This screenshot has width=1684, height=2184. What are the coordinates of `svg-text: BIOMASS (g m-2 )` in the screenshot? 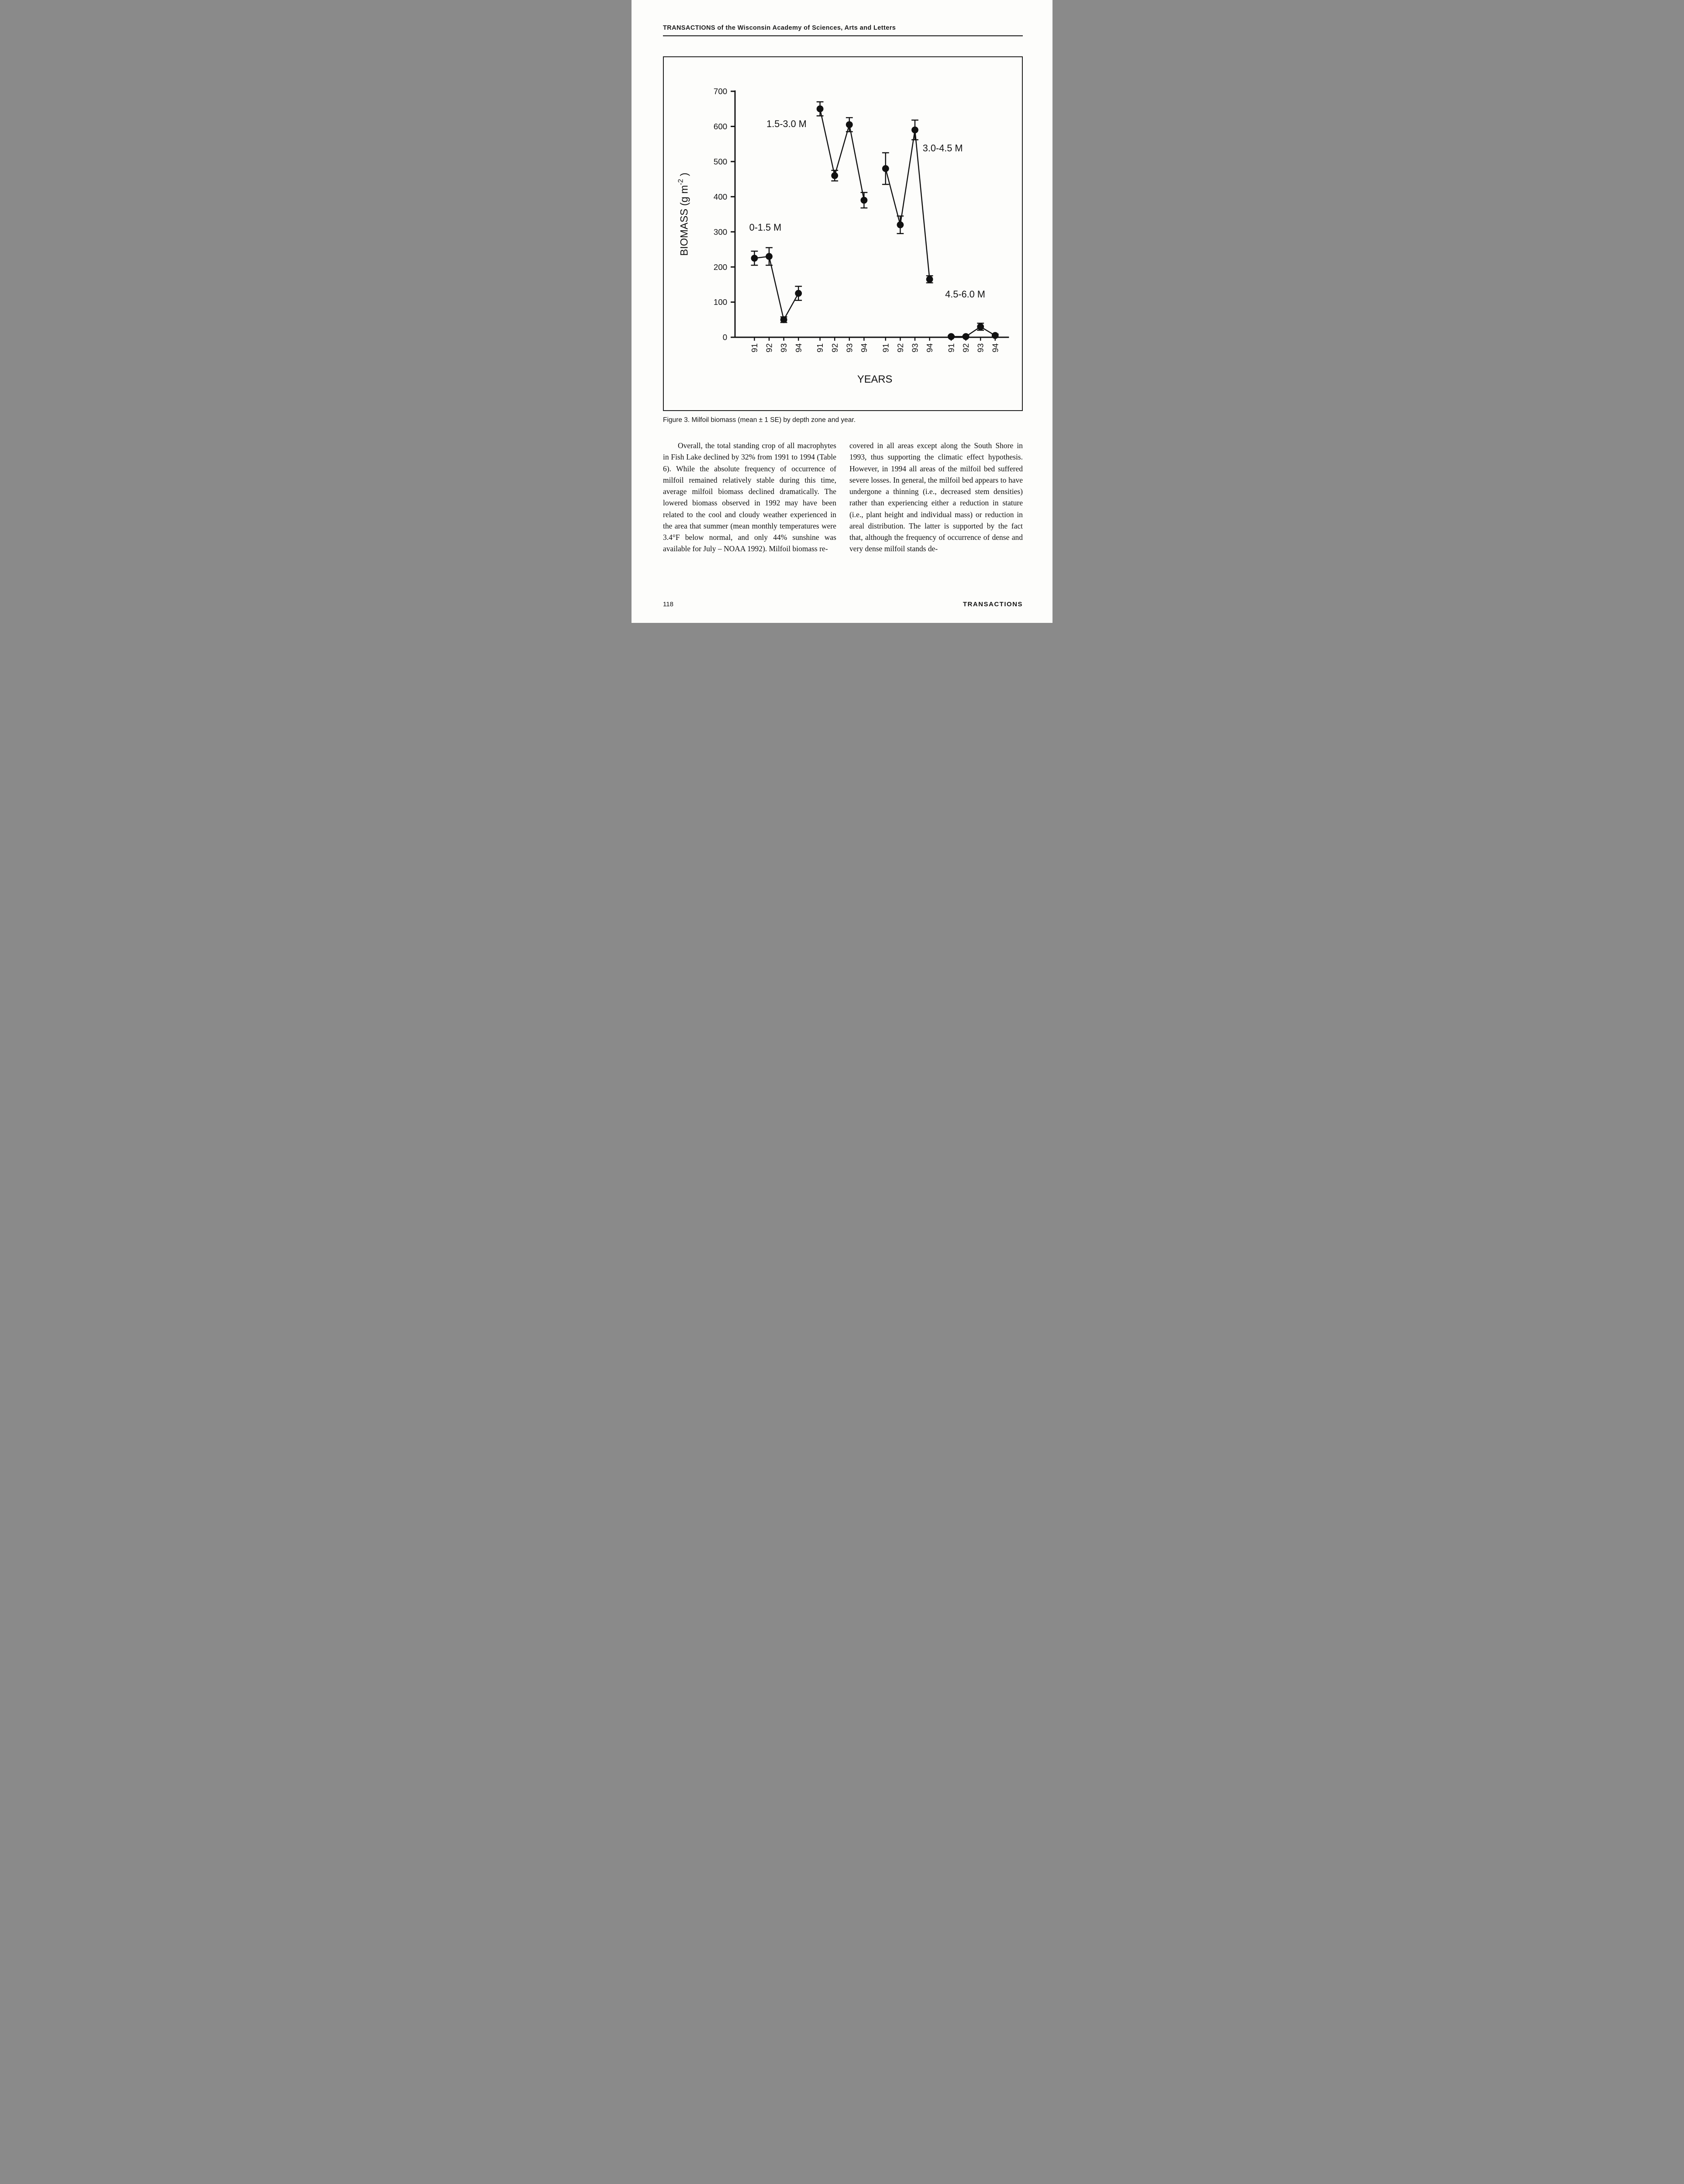 It's located at (683, 214).